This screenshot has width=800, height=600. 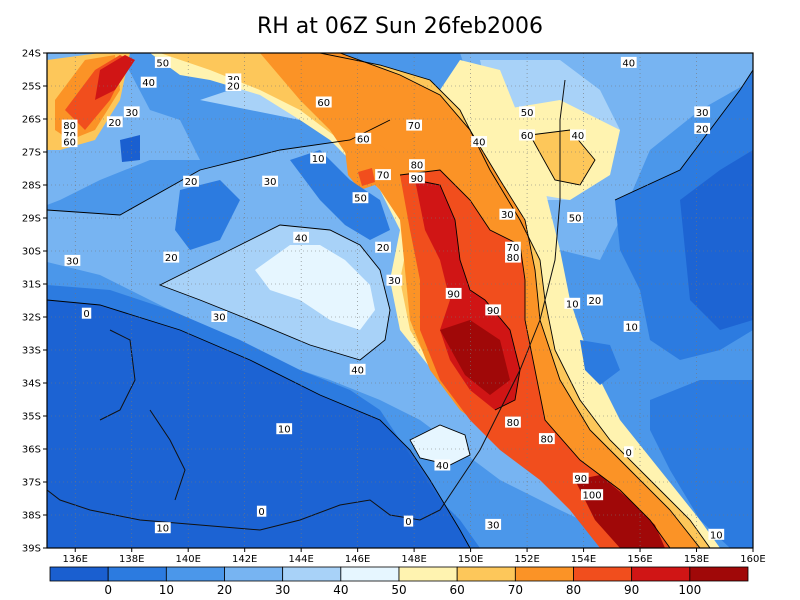 What do you see at coordinates (31, 87) in the screenshot?
I see `lat-tick-label: 25S` at bounding box center [31, 87].